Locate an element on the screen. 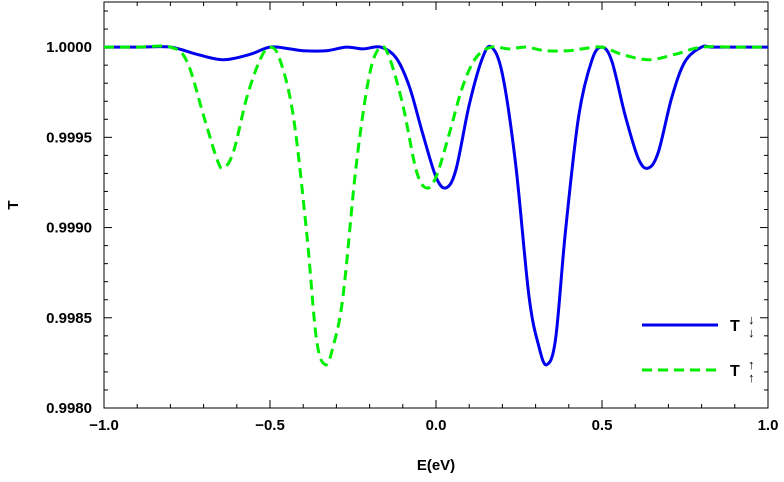 The image size is (784, 482). x-axis-title: E(eV) is located at coordinates (436, 465).